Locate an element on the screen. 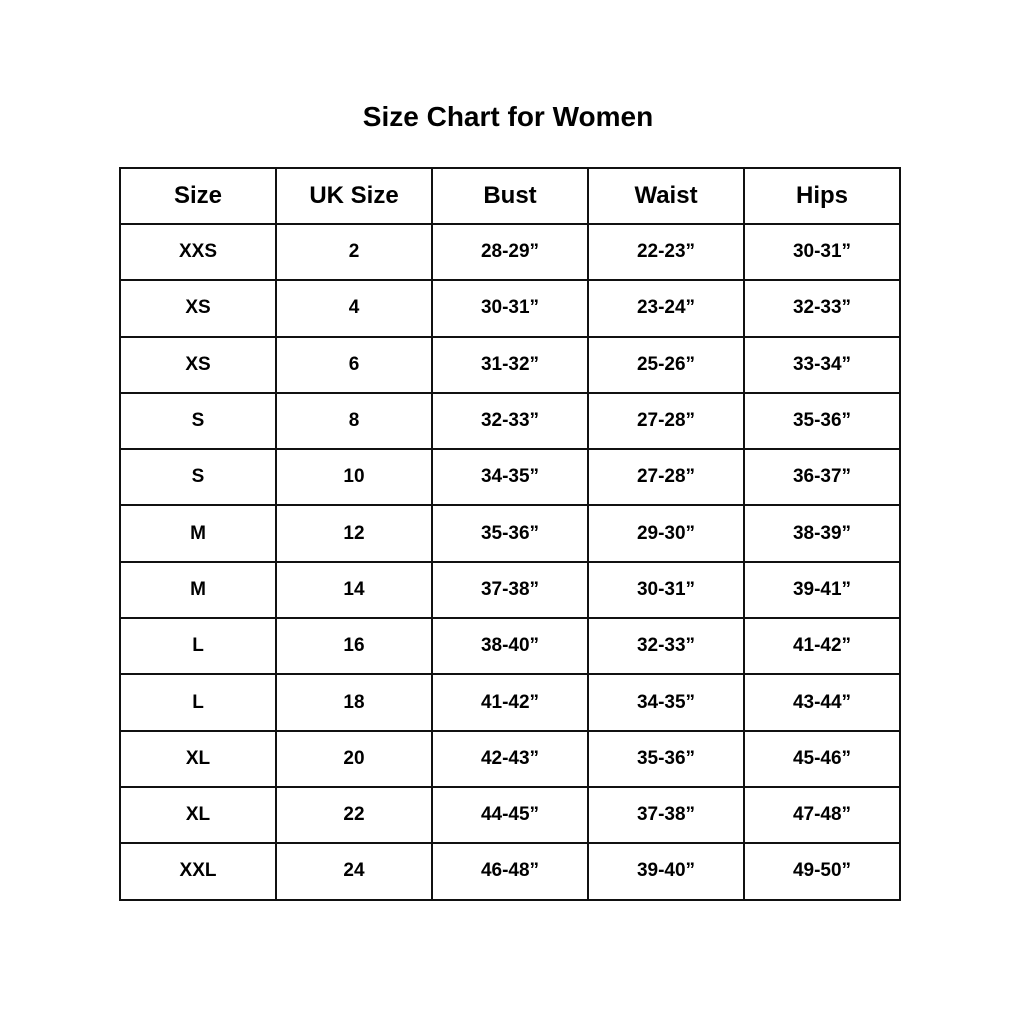 The height and width of the screenshot is (1024, 1024). table-cell: XXL is located at coordinates (198, 871).